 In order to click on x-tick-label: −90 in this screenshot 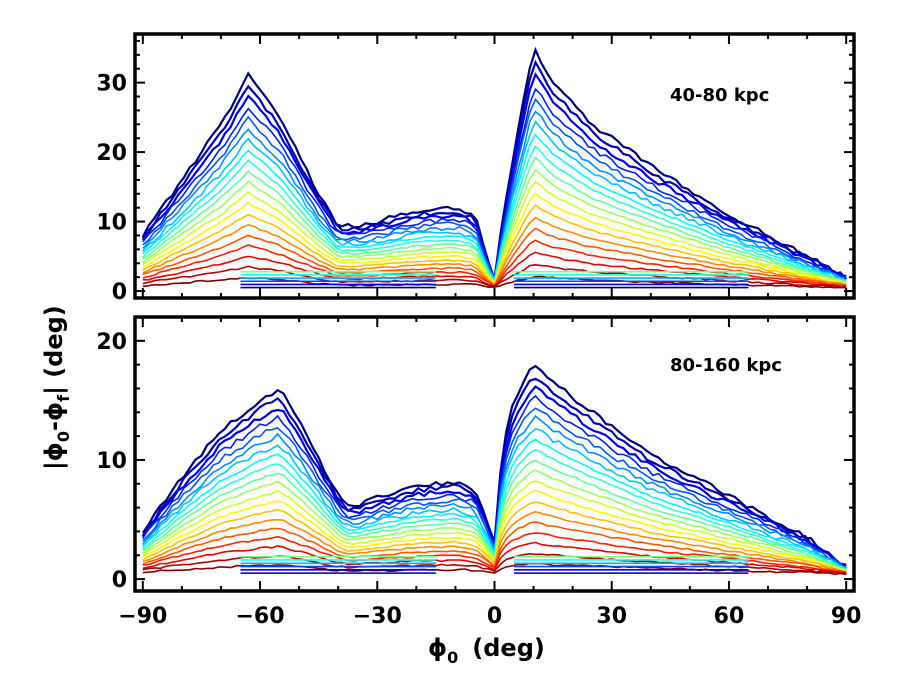, I will do `click(142, 616)`.